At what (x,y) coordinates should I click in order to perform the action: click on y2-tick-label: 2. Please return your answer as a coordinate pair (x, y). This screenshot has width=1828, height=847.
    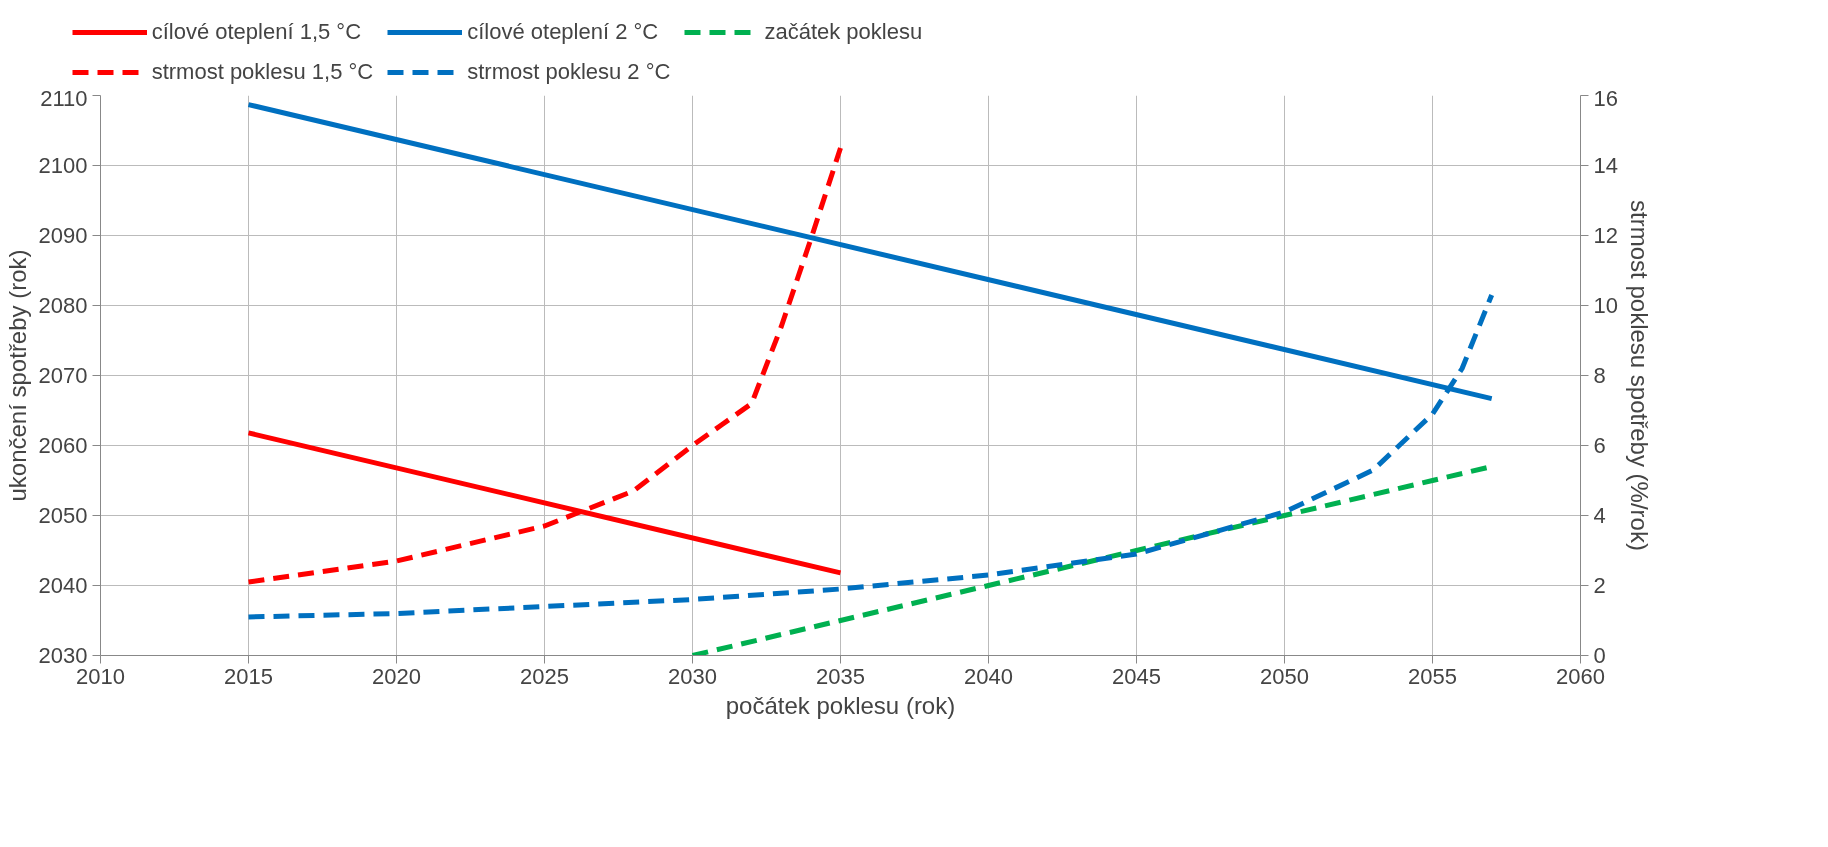
    Looking at the image, I should click on (1599, 585).